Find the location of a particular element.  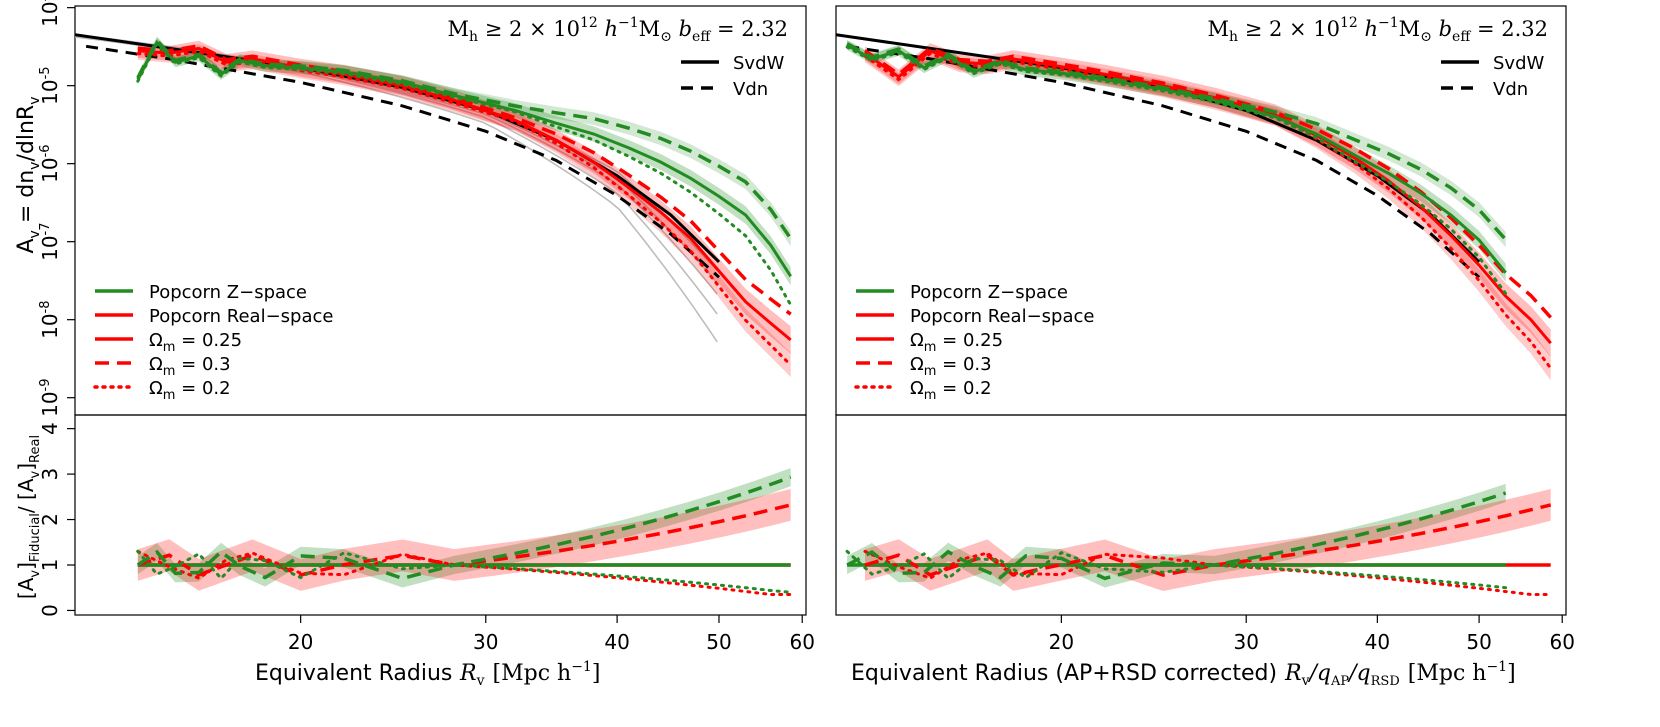

theory-curve-grey is located at coordinates (396, 159).